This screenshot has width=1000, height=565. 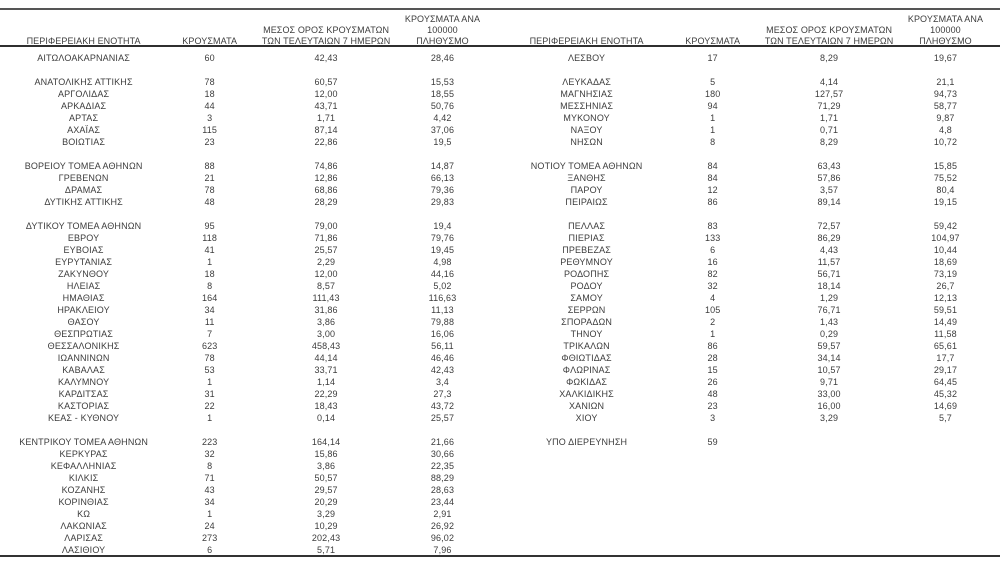 What do you see at coordinates (326, 58) in the screenshot?
I see `avg7-cell: 42,43` at bounding box center [326, 58].